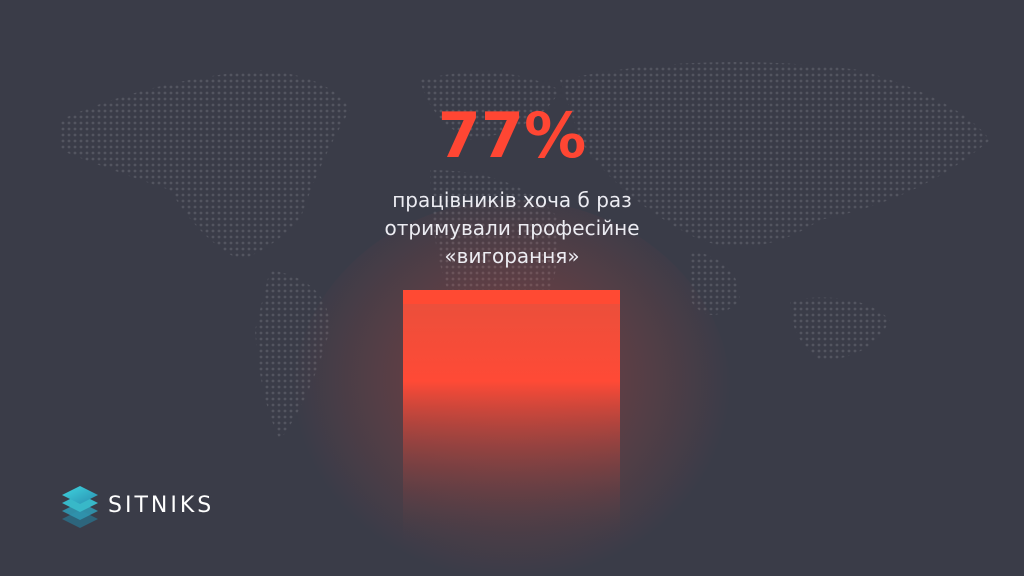  I want to click on logo-text: SITNIKS, so click(161, 505).